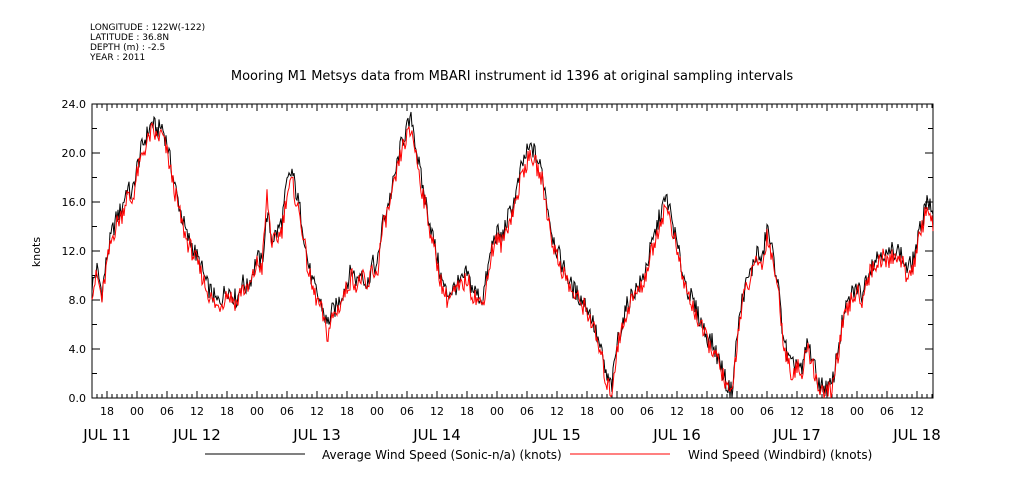 This screenshot has height=504, width=1009. I want to click on x-date-label: JUL 14, so click(436, 435).